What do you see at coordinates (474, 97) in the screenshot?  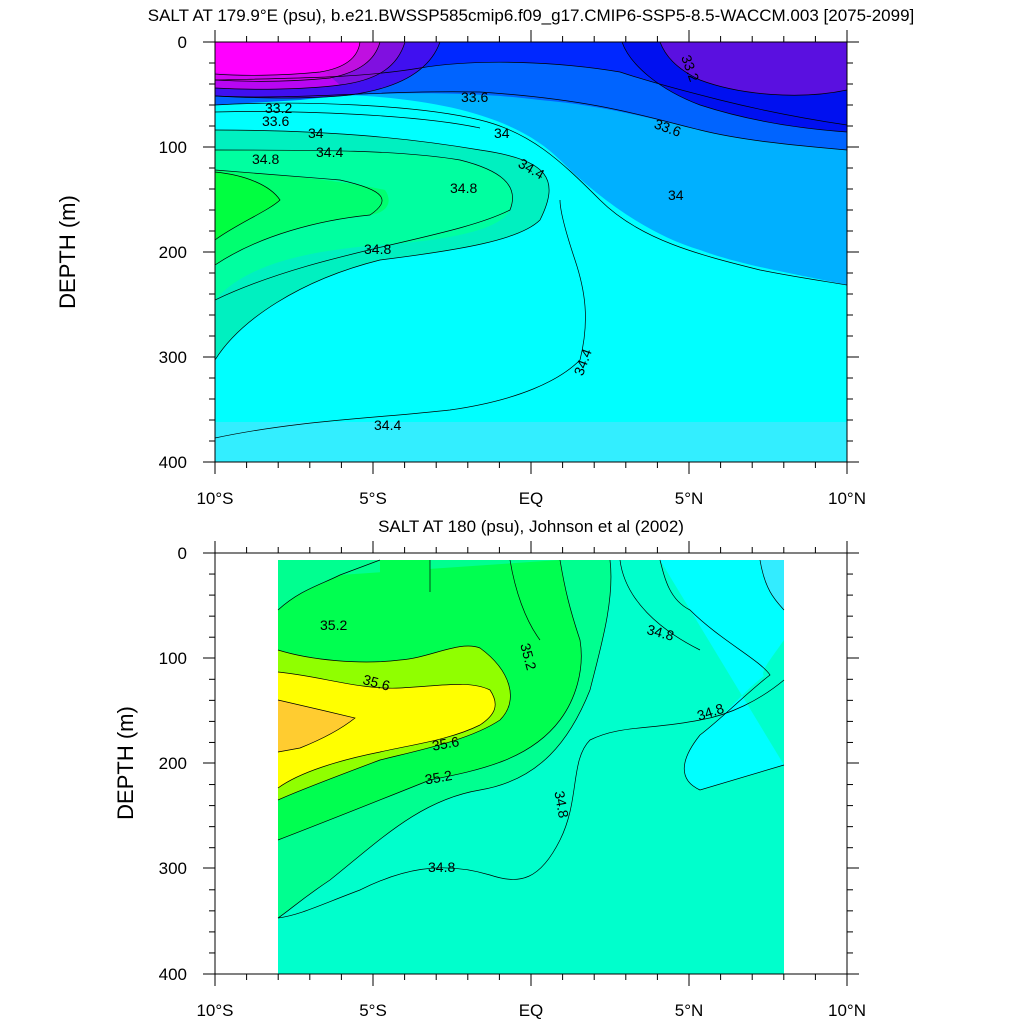 I see `model-label-33-6-b: 33.6` at bounding box center [474, 97].